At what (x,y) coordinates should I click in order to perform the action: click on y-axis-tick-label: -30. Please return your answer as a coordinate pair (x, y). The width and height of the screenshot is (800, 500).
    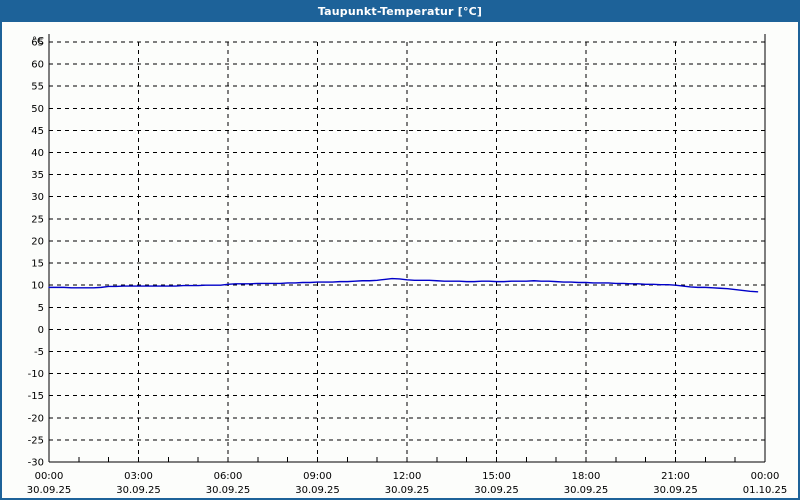
    Looking at the image, I should click on (36, 463).